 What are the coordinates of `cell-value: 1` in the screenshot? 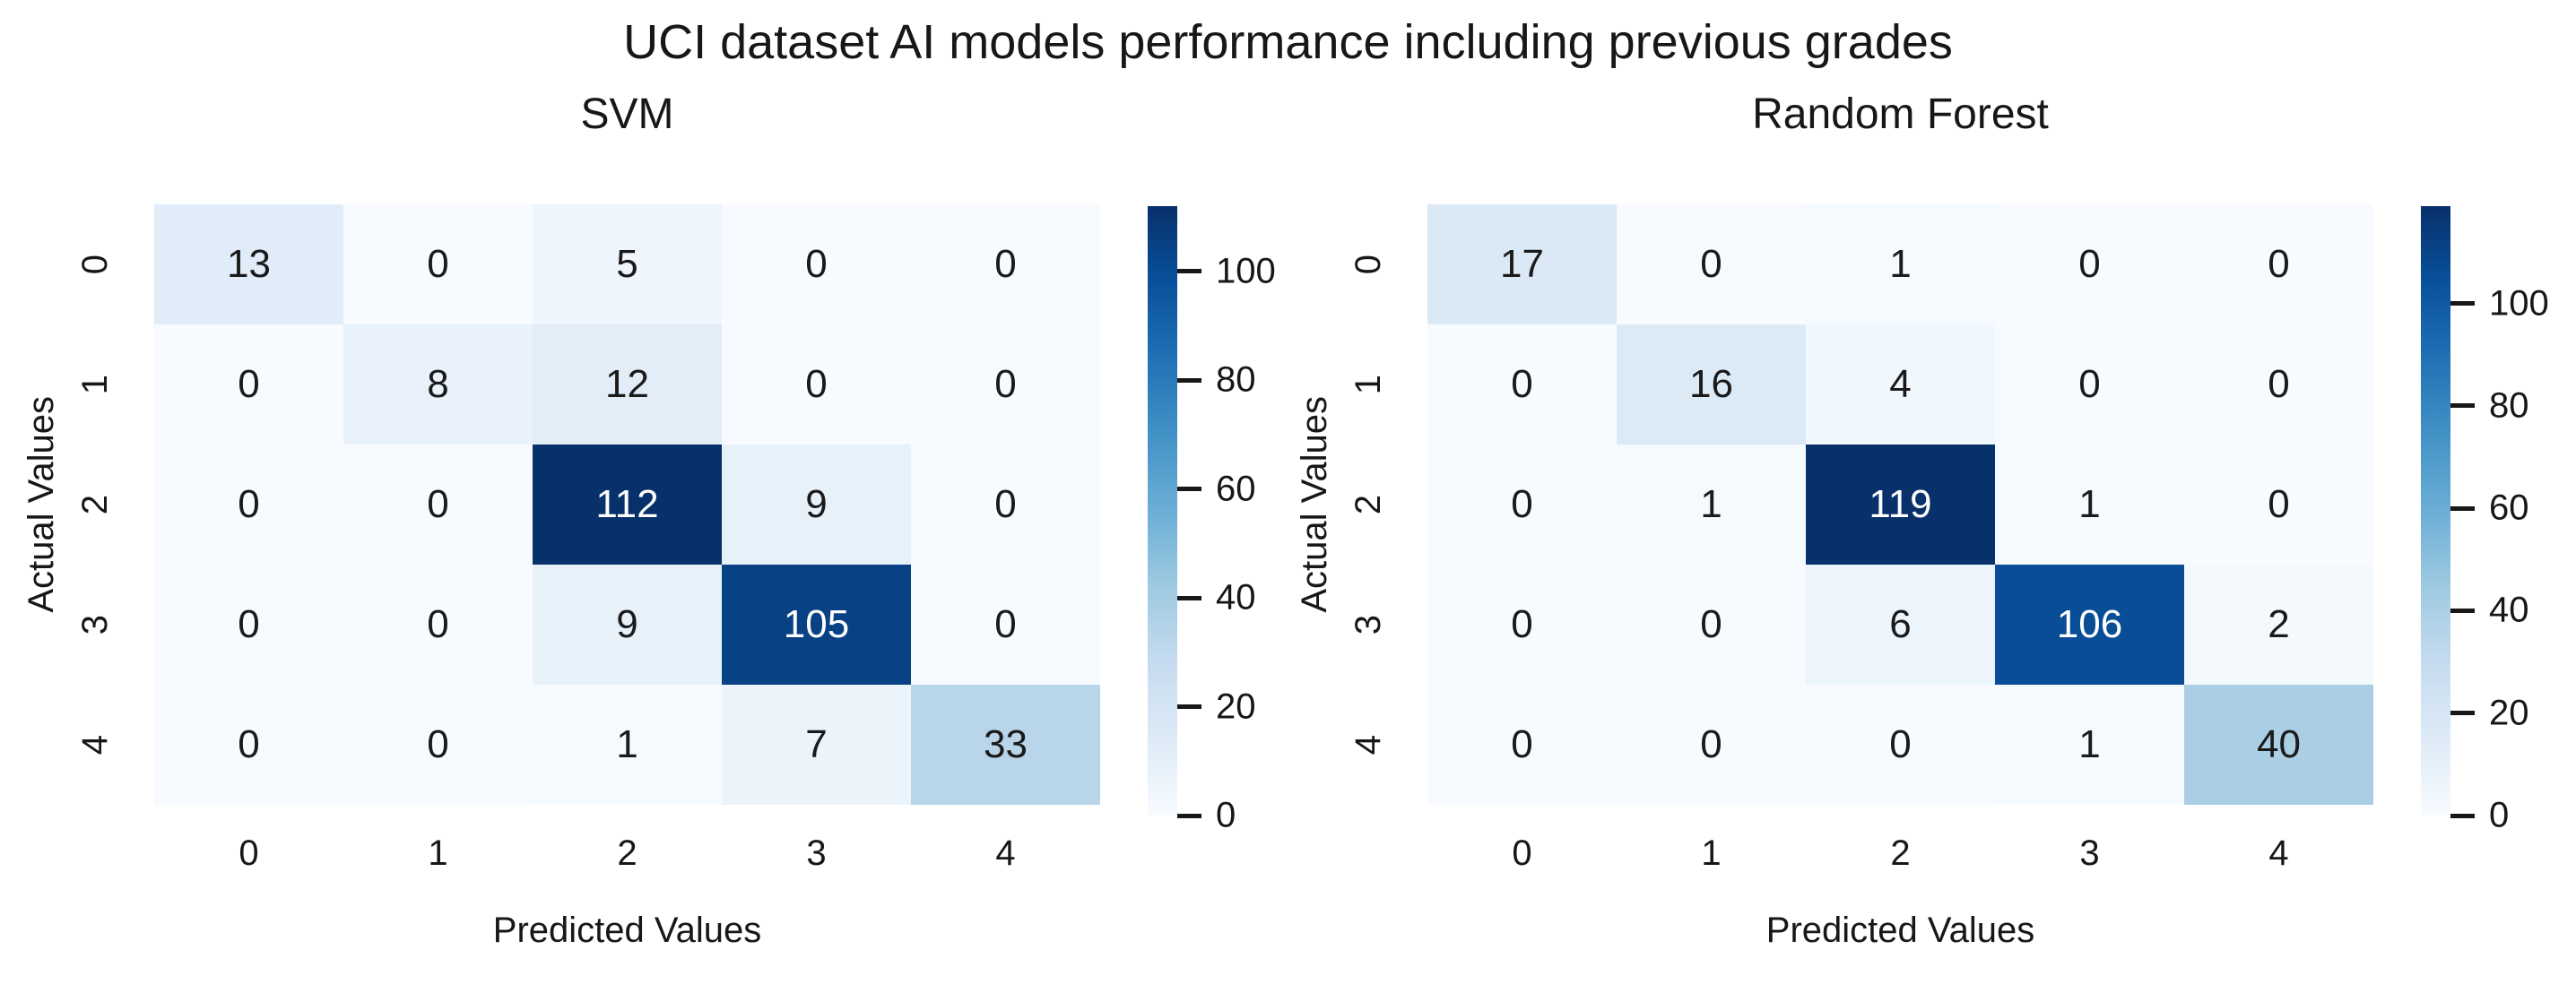 It's located at (1900, 264).